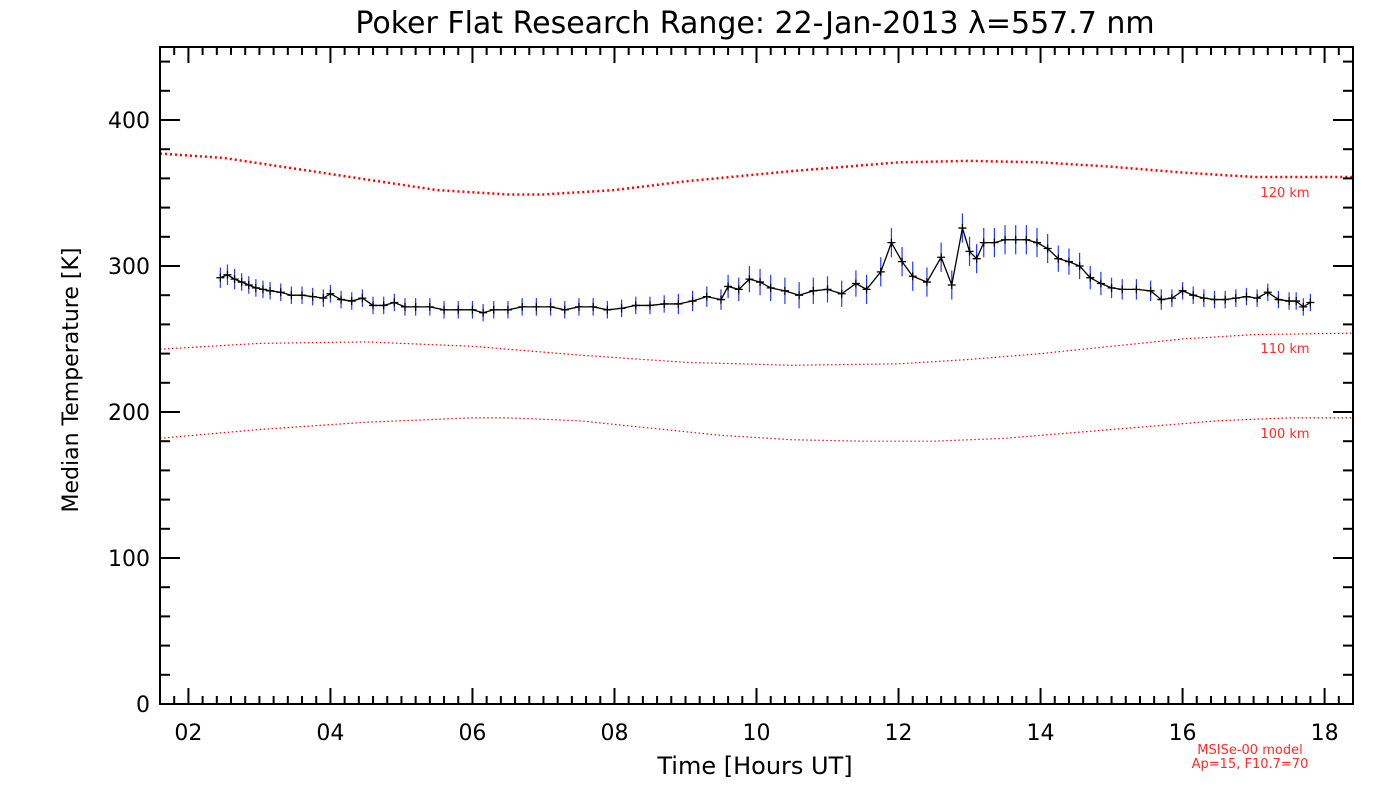 The height and width of the screenshot is (800, 1400). I want to click on y-tick-label: 400, so click(129, 121).